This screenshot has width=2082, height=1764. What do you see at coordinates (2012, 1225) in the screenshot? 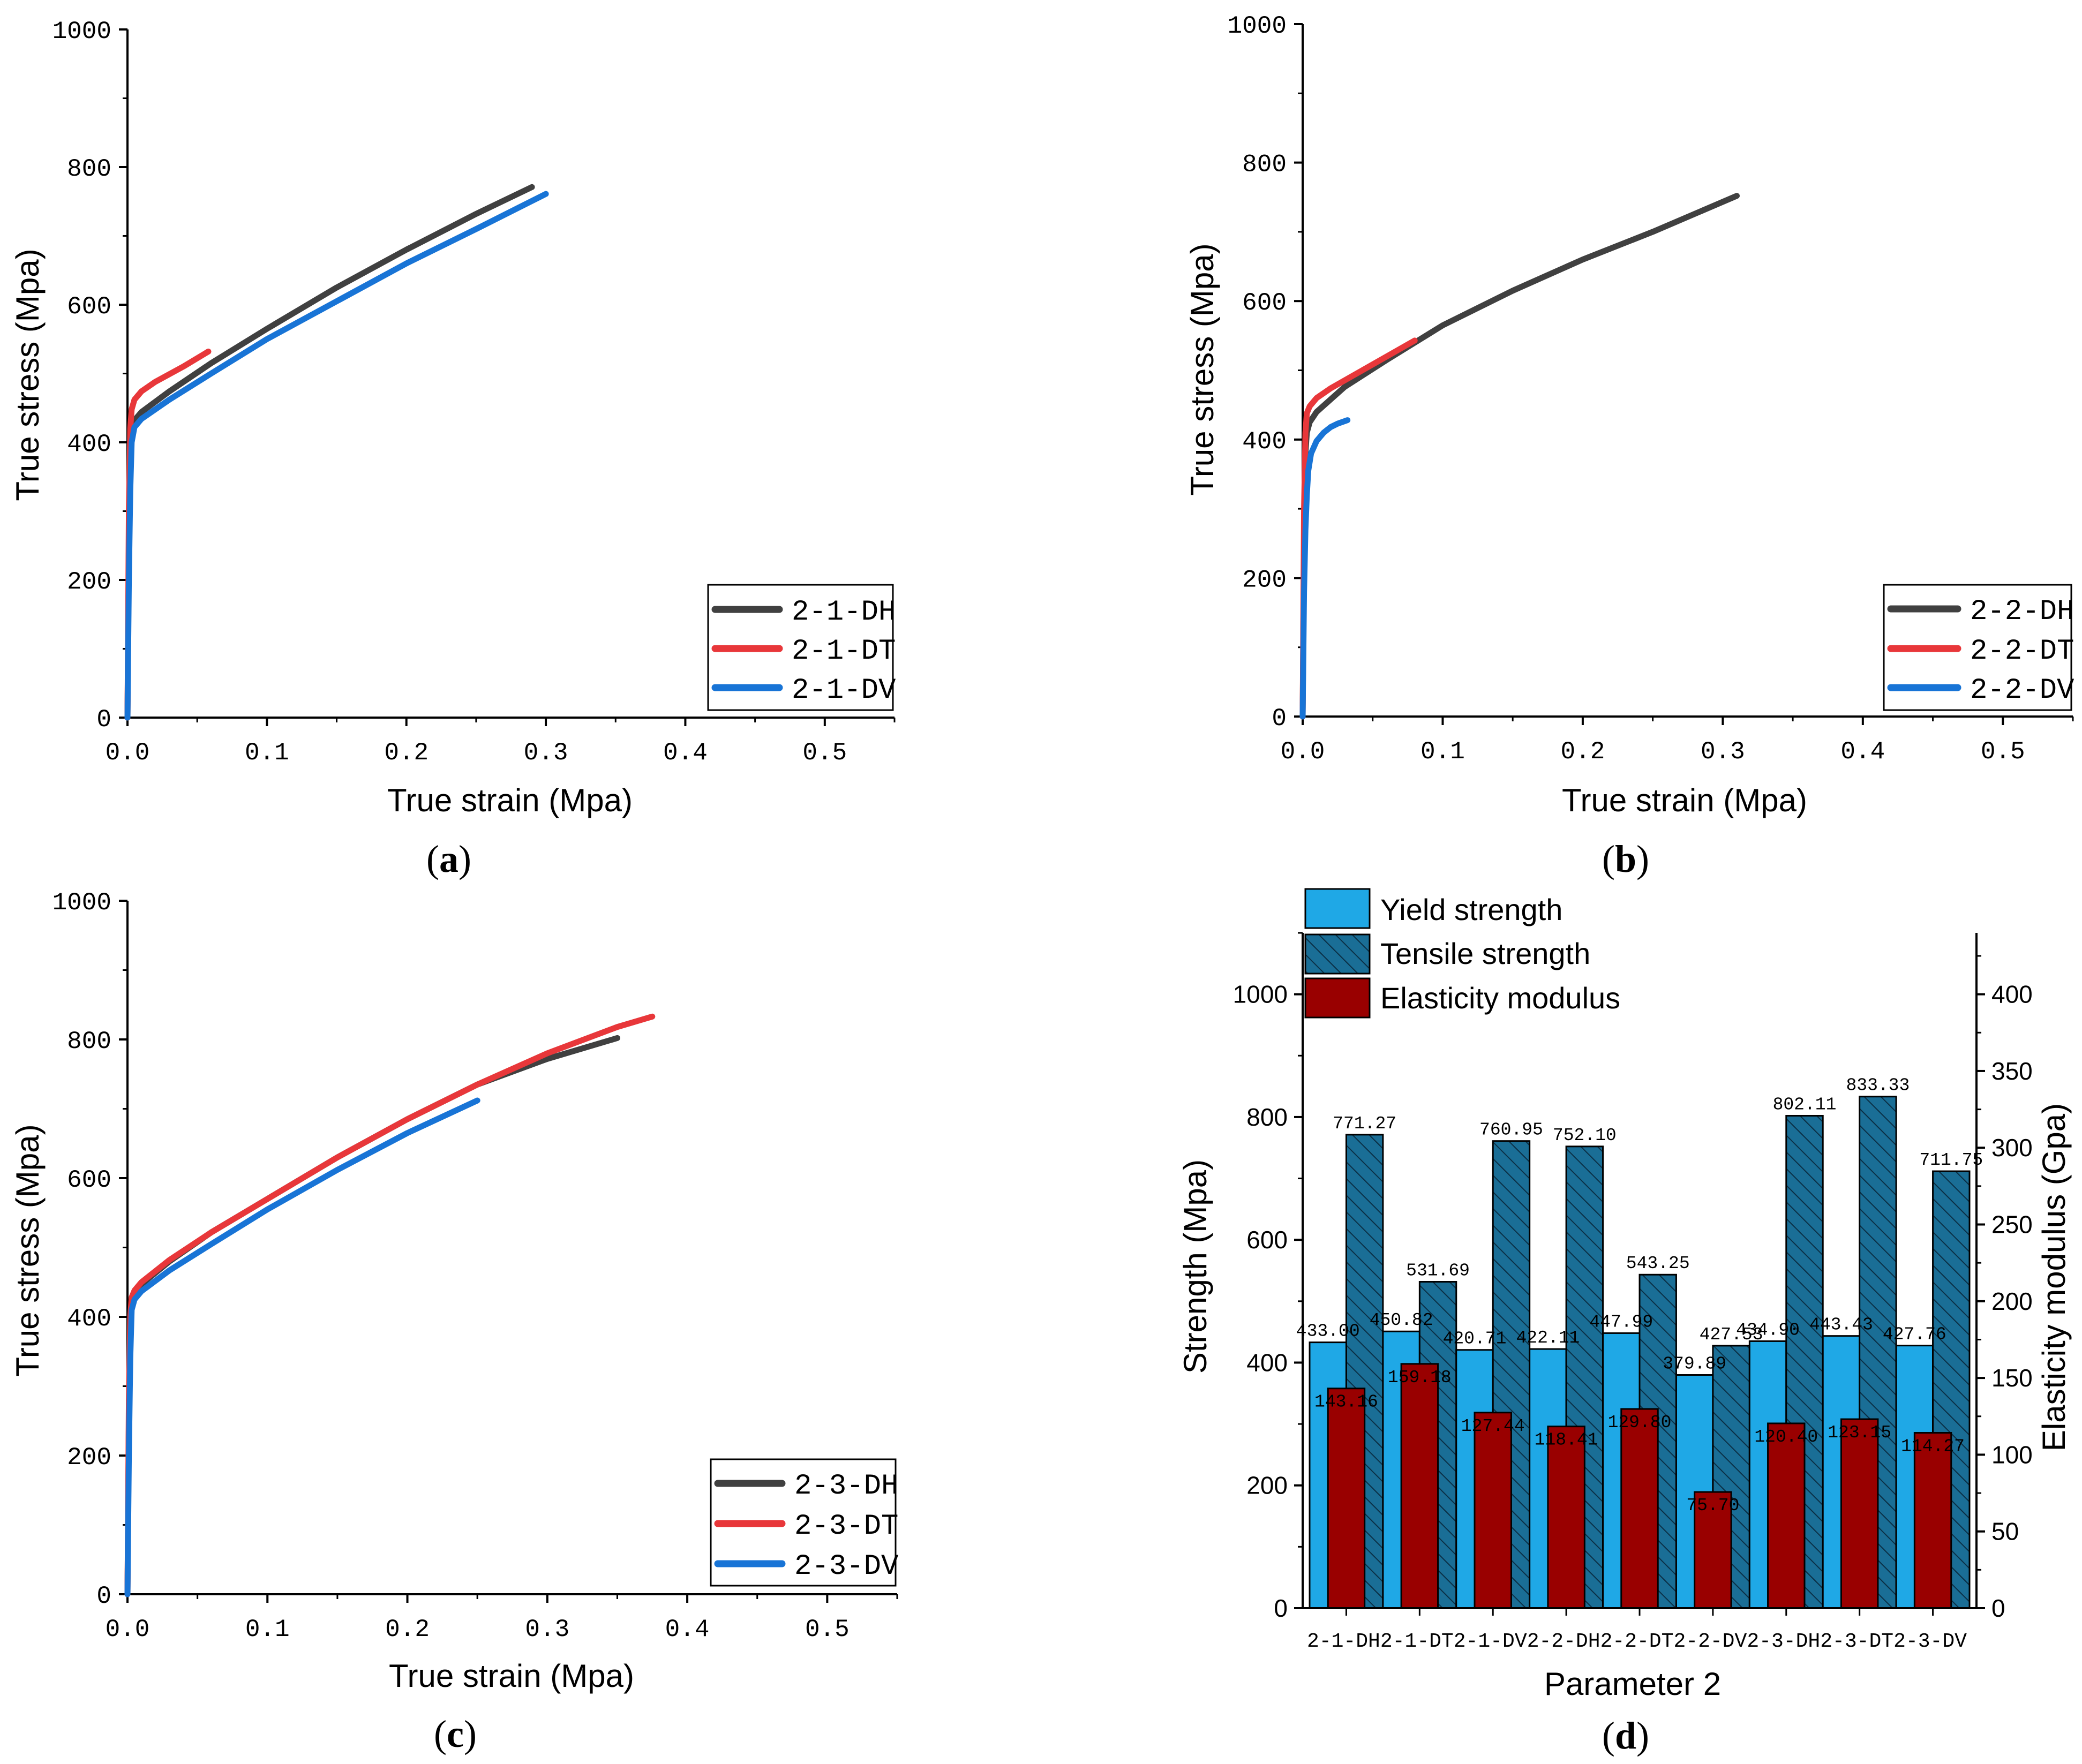
I see `y-tick-label-right: 250` at bounding box center [2012, 1225].